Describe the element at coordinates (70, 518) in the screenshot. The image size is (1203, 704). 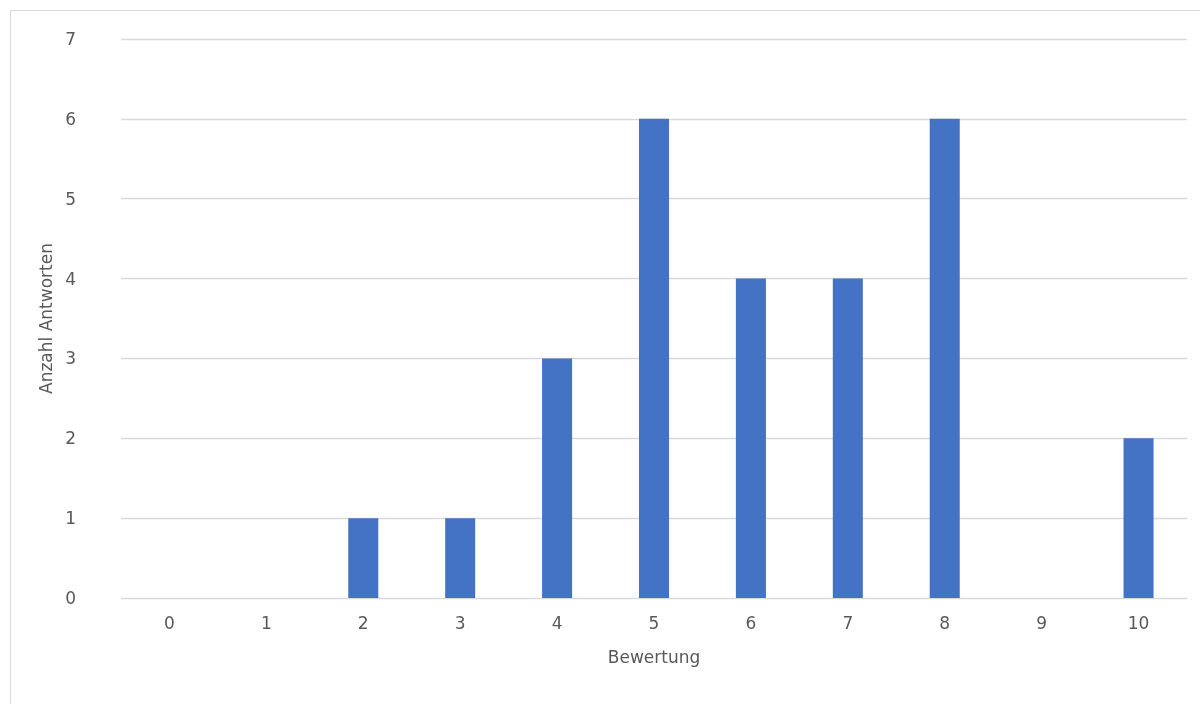
I see `y-tick-label: 1` at that location.